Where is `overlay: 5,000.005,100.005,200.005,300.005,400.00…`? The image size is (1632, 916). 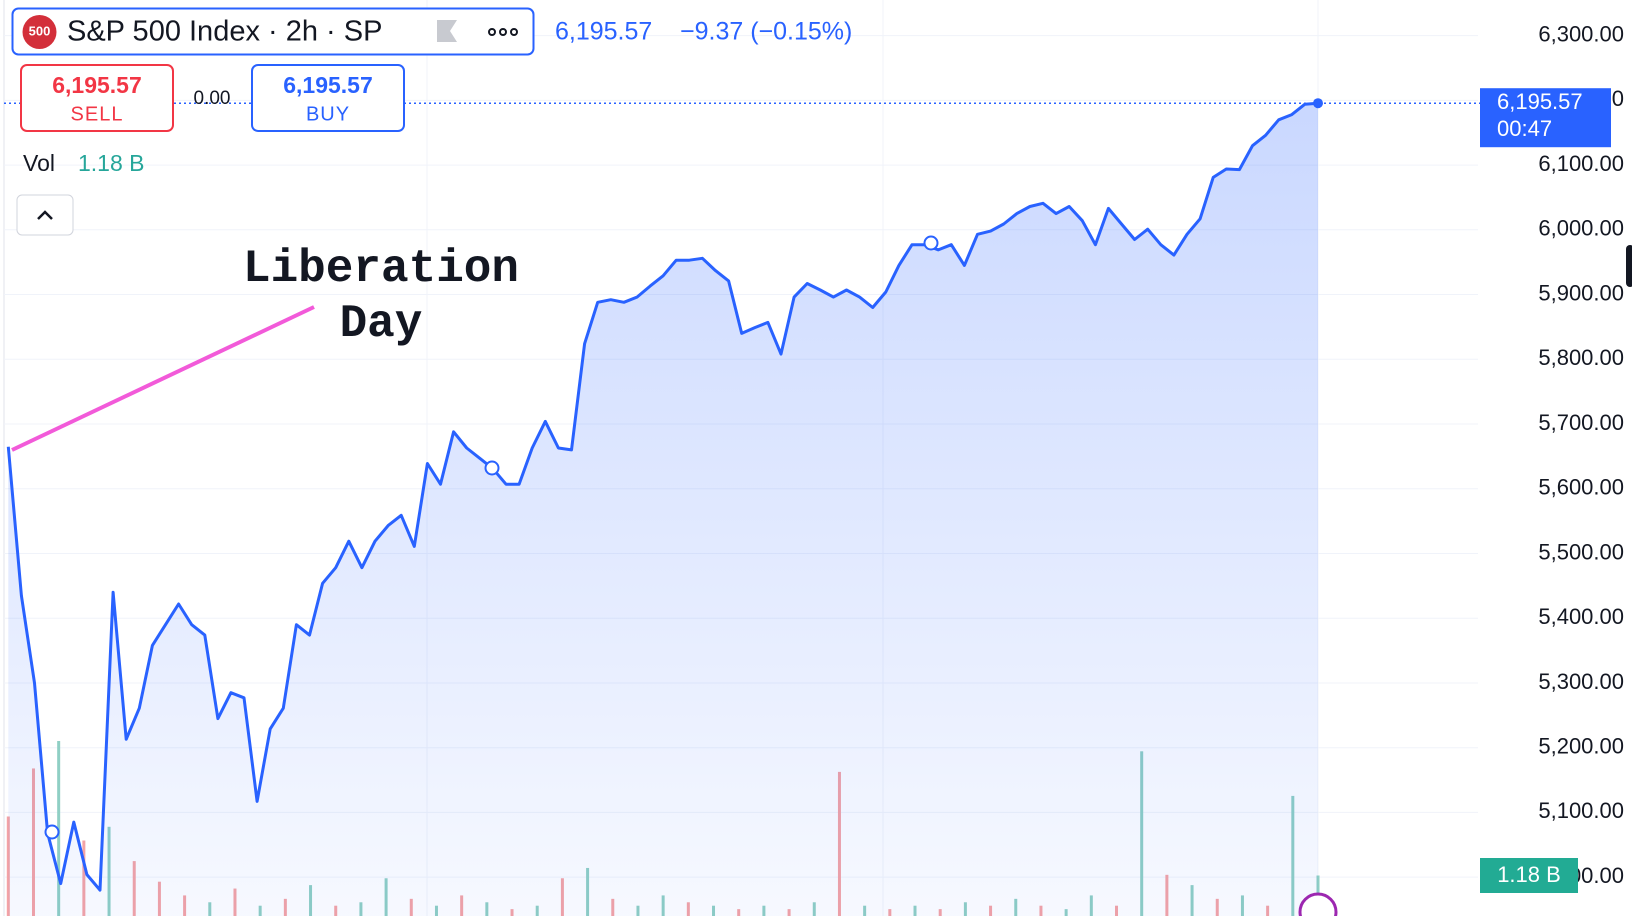
overlay: 5,000.005,100.005,200.005,300.005,400.00… is located at coordinates (1552, 457).